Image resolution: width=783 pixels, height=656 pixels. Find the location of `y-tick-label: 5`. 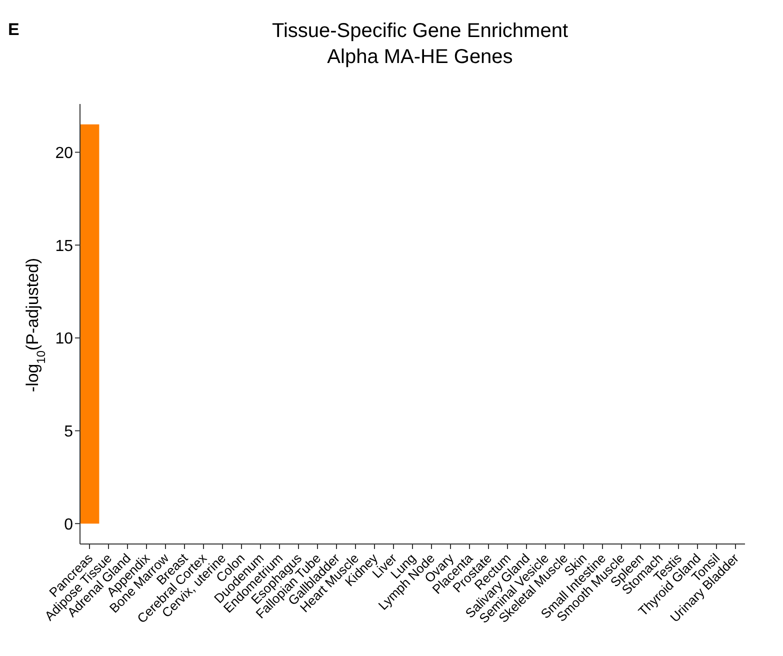

y-tick-label: 5 is located at coordinates (69, 431).